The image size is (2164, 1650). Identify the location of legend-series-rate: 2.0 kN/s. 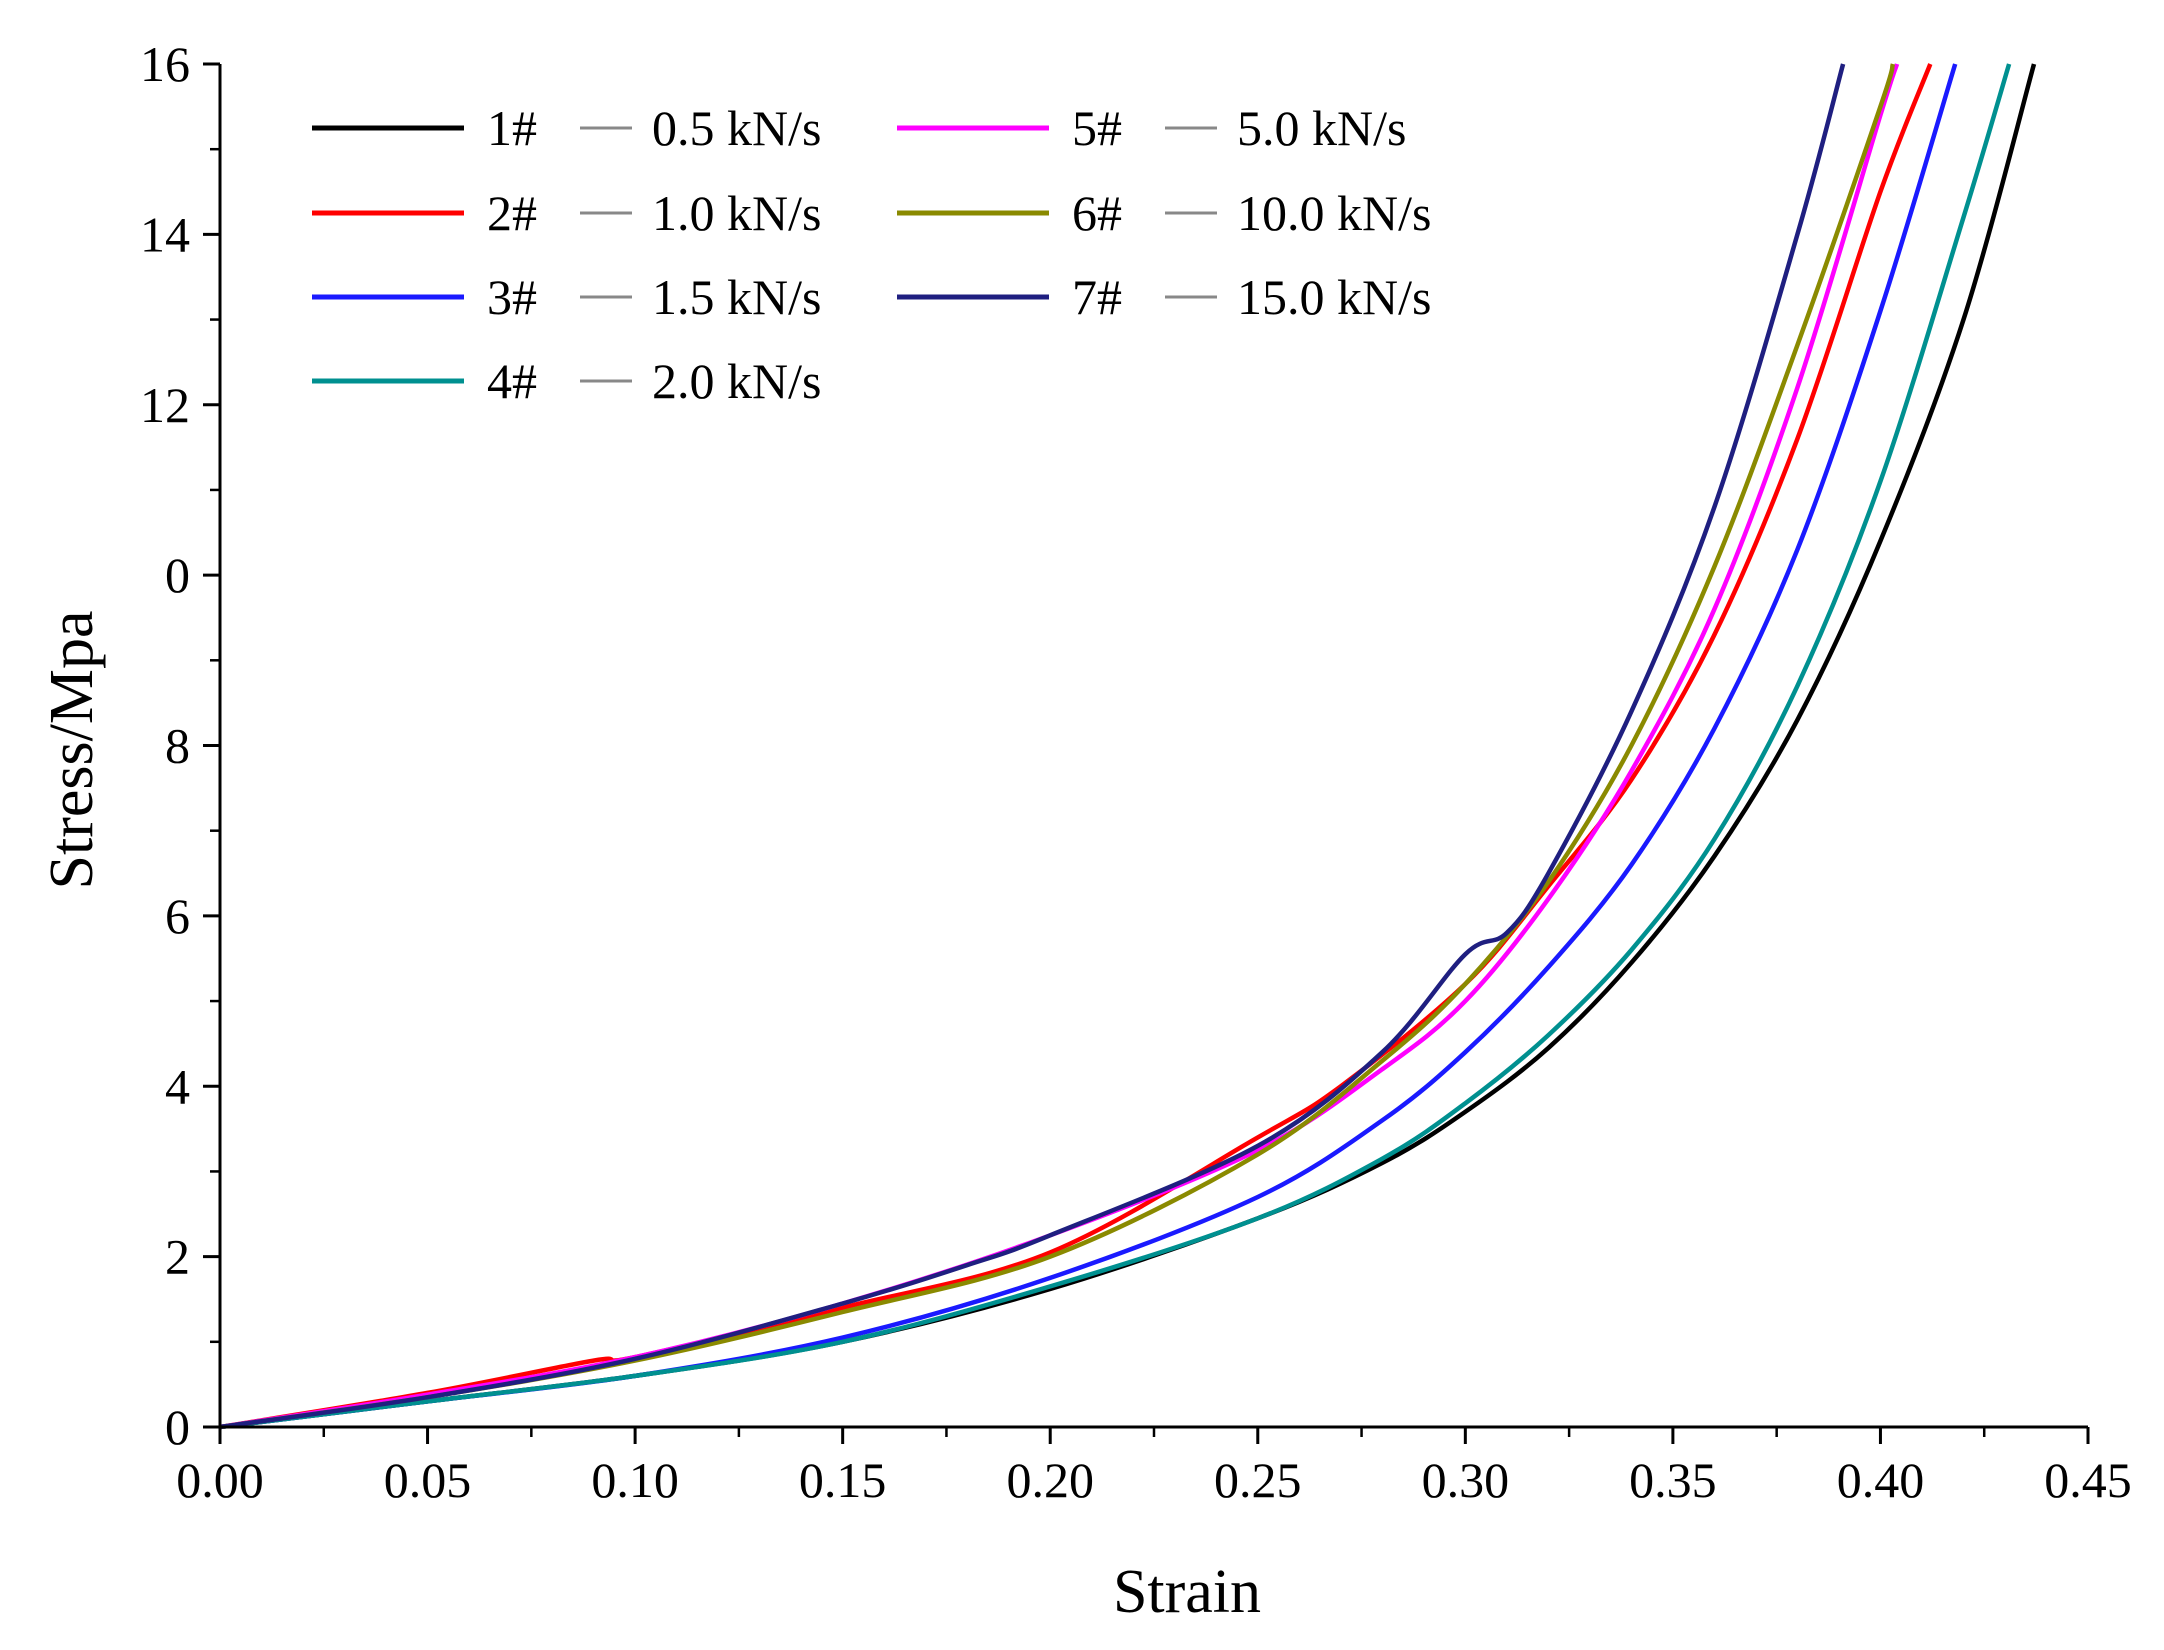
(736, 381).